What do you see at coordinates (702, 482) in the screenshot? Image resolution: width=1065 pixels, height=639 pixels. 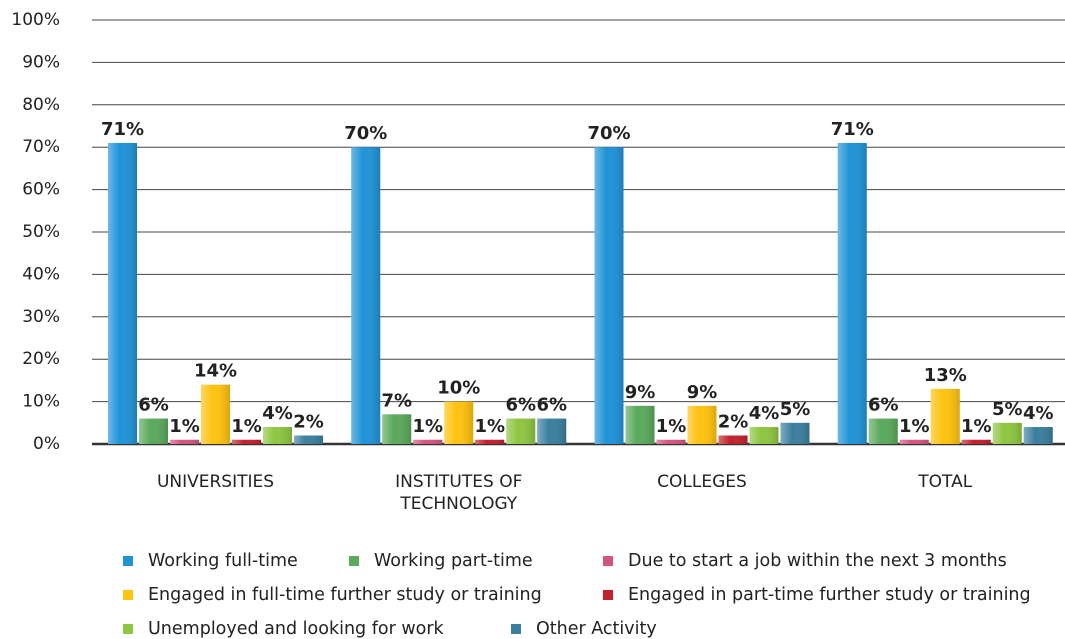 I see `x-tick-label: COLLEGES` at bounding box center [702, 482].